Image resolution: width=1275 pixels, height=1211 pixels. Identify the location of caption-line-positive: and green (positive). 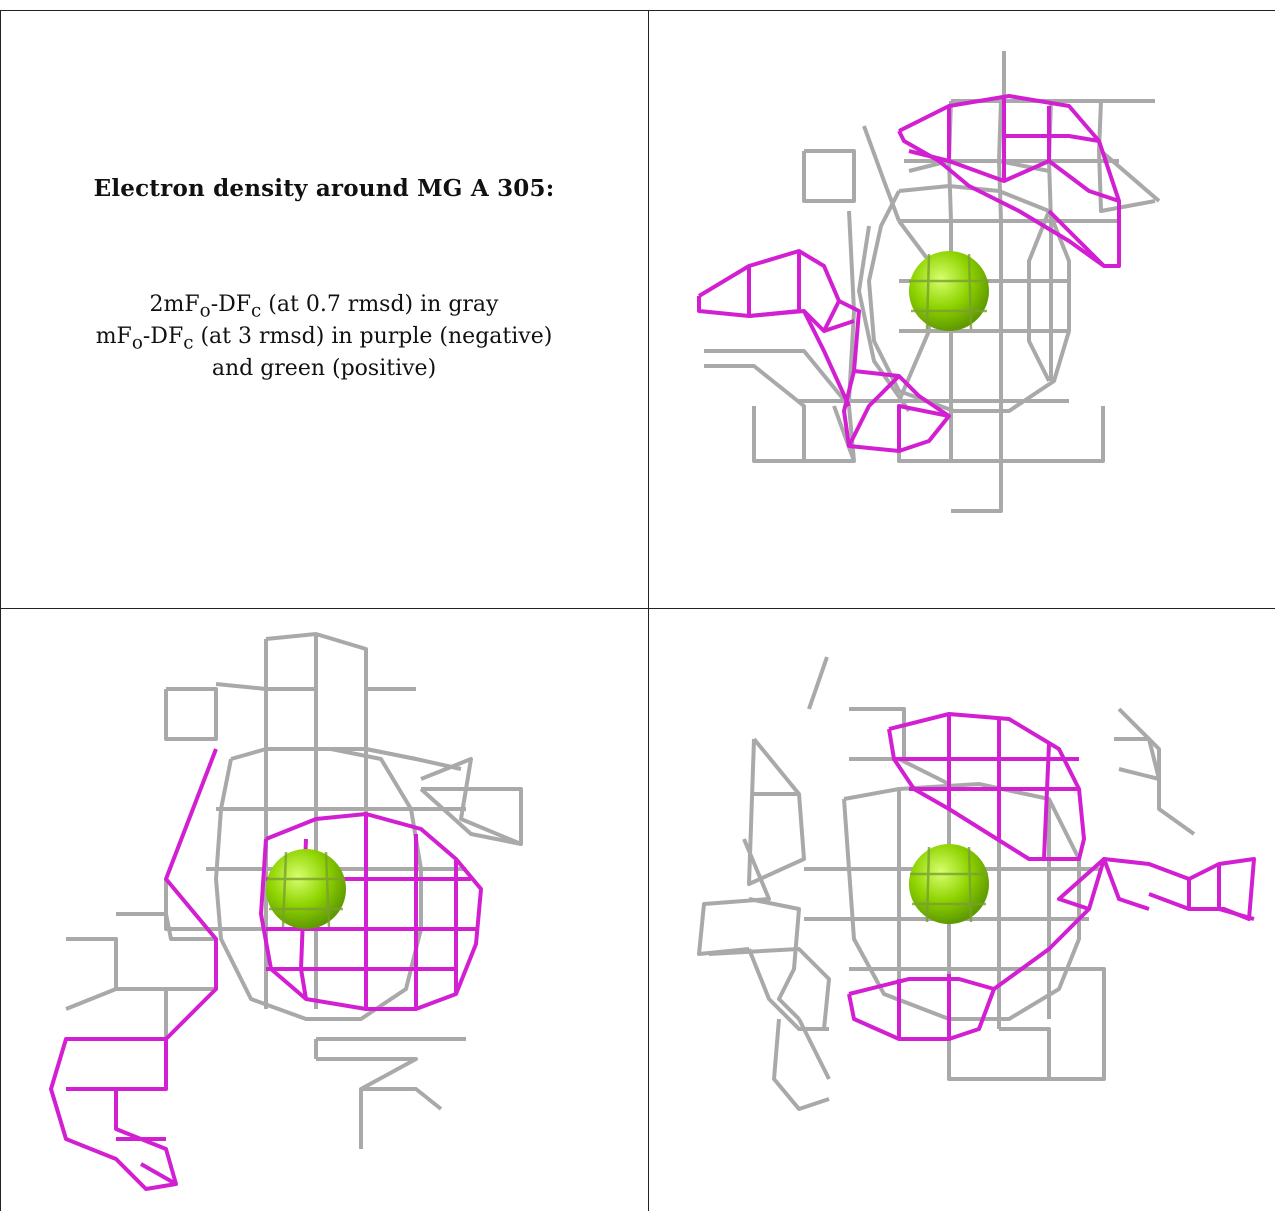
(324, 368).